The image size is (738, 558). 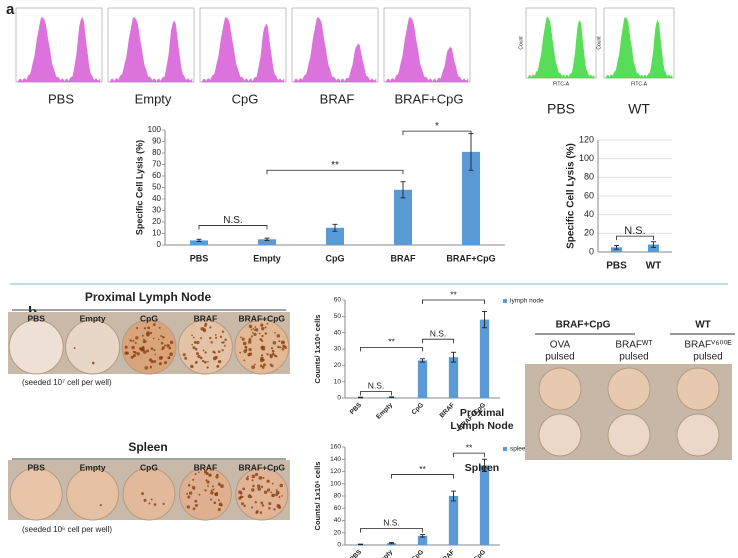 What do you see at coordinates (339, 545) in the screenshot?
I see `y-tick-label: 0` at bounding box center [339, 545].